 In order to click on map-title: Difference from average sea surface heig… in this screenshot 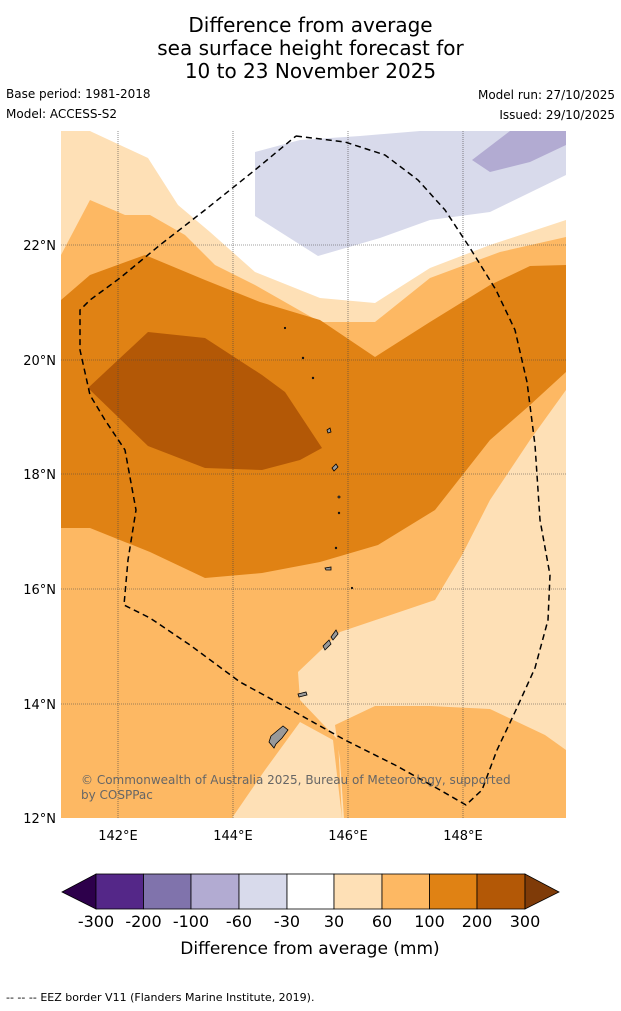, I will do `click(310, 48)`.